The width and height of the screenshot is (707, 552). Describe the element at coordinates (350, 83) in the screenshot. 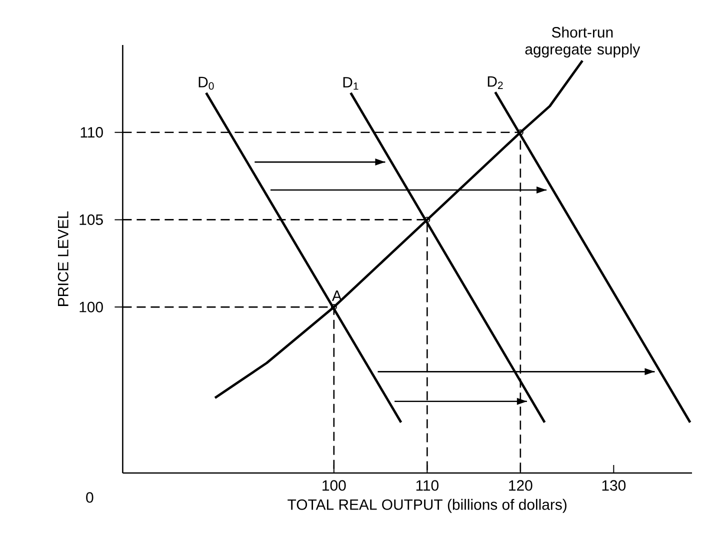

I see `series-label: D$_{1}$` at that location.